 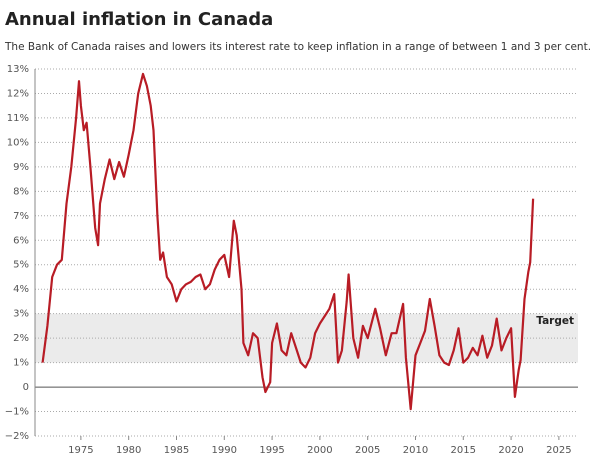 I want to click on y-tick-label: −2%, so click(x=17, y=436).